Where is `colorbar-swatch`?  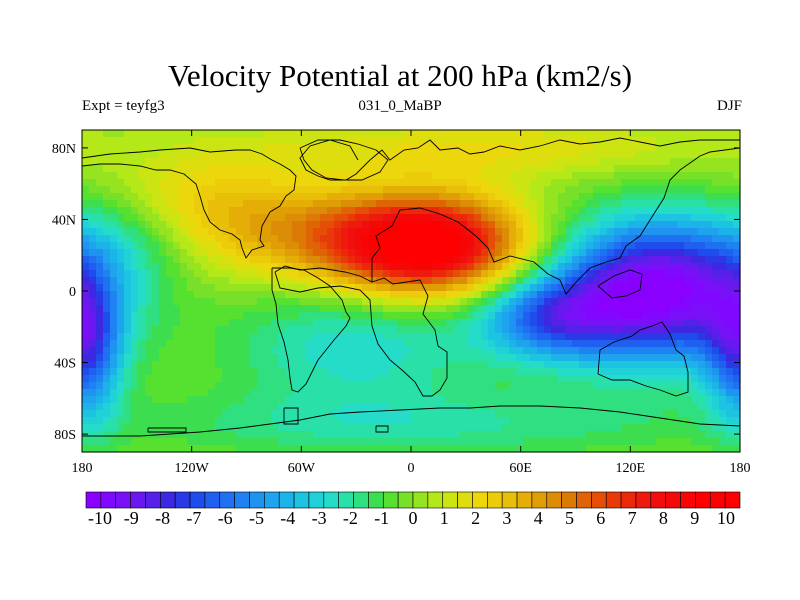 colorbar-swatch is located at coordinates (495, 500).